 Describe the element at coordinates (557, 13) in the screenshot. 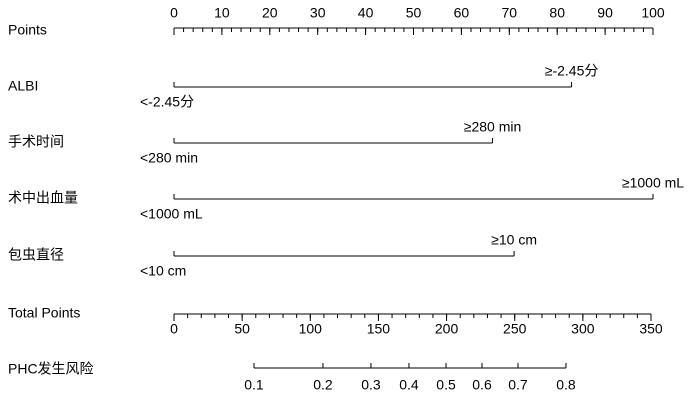

I see `tick-label: 80` at that location.